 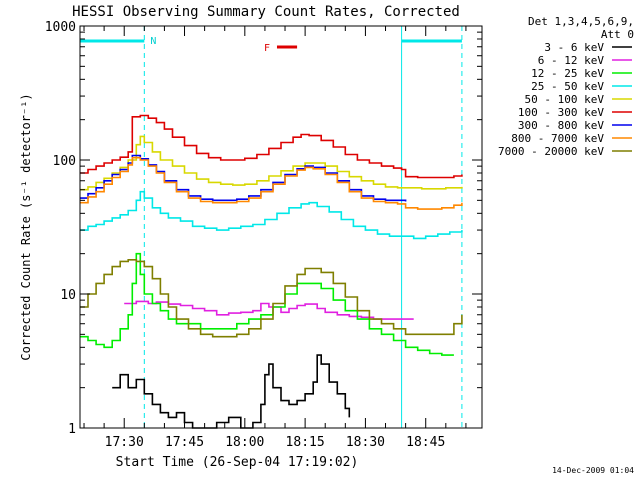 I want to click on legend-label: 100 - 300 keV, so click(x=561, y=112).